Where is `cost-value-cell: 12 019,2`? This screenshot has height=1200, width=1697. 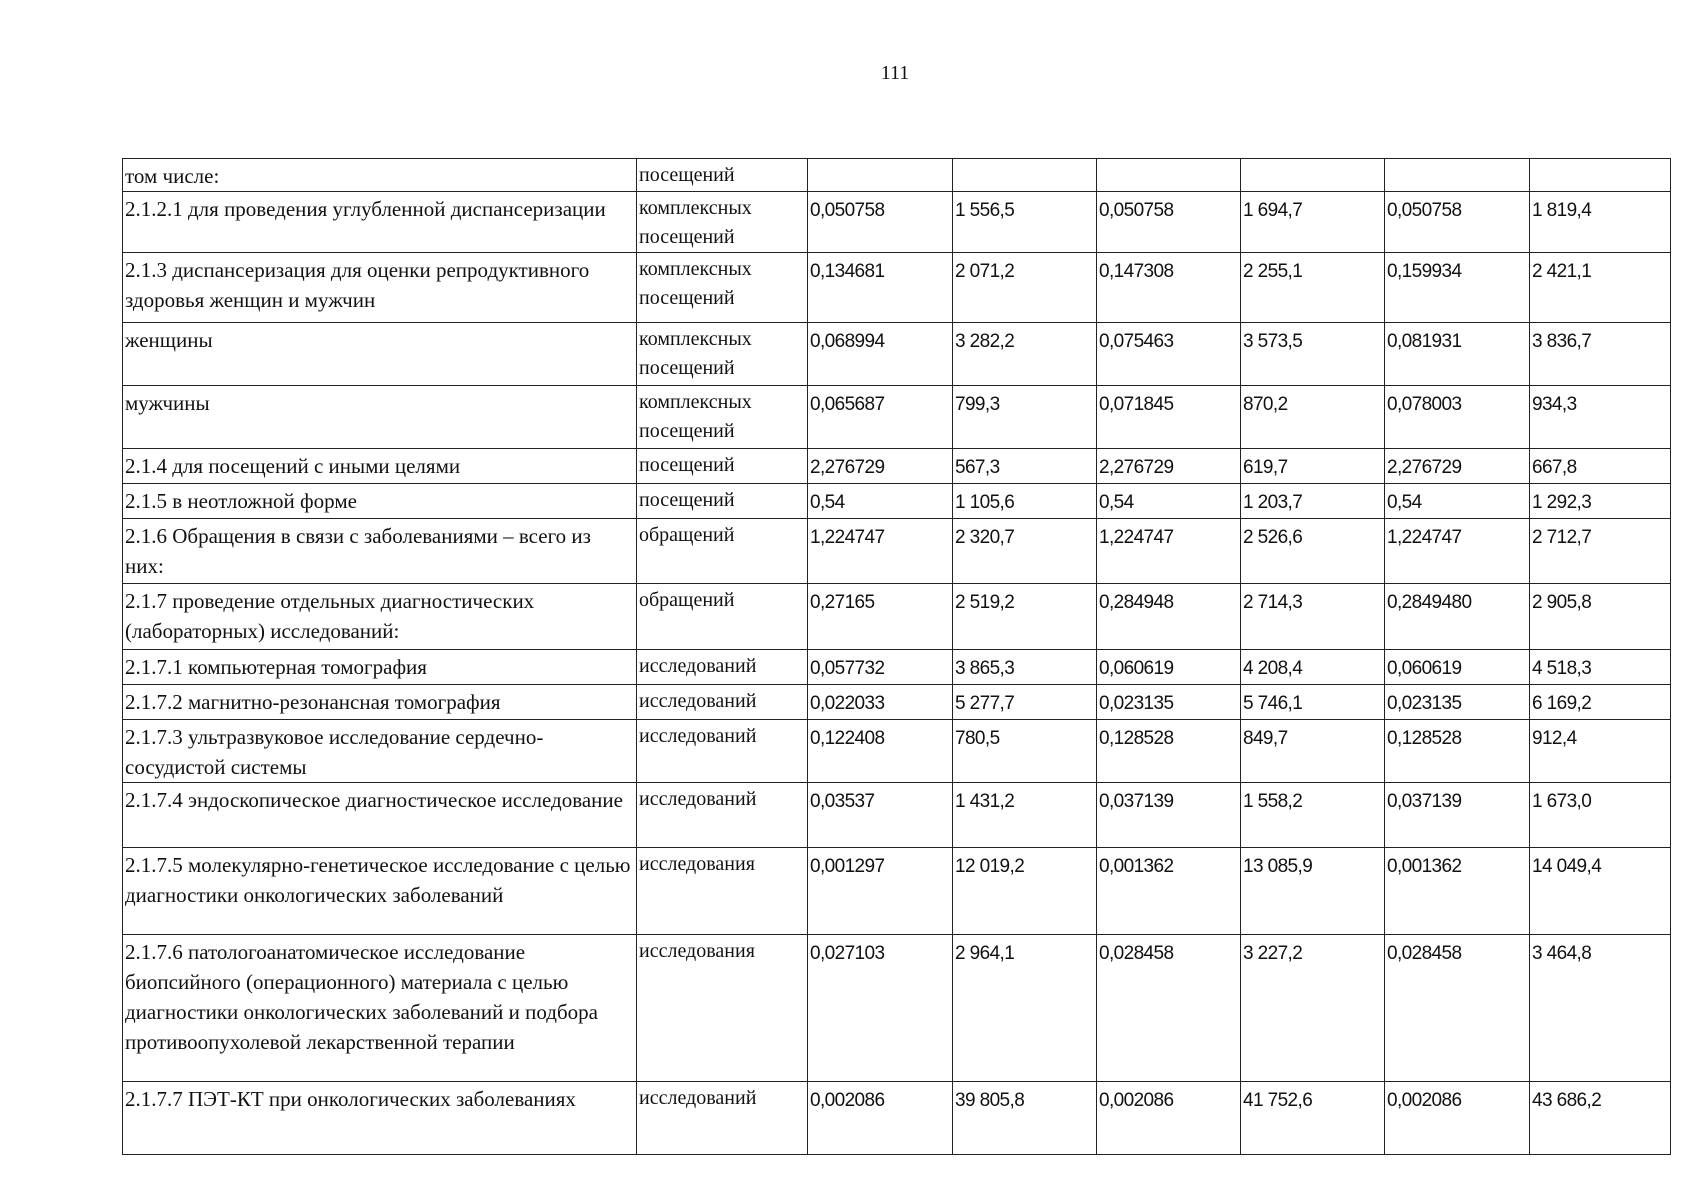 cost-value-cell: 12 019,2 is located at coordinates (1024, 891).